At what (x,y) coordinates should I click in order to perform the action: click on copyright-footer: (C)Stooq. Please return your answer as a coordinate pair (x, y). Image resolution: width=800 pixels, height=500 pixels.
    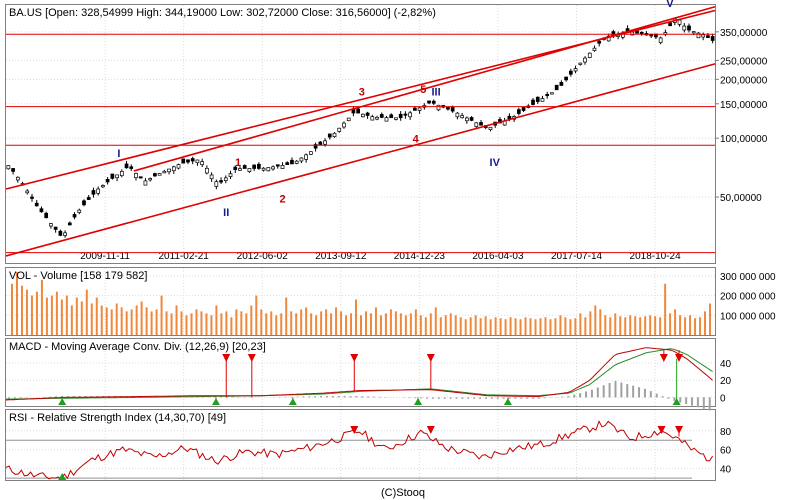
    Looking at the image, I should click on (403, 493).